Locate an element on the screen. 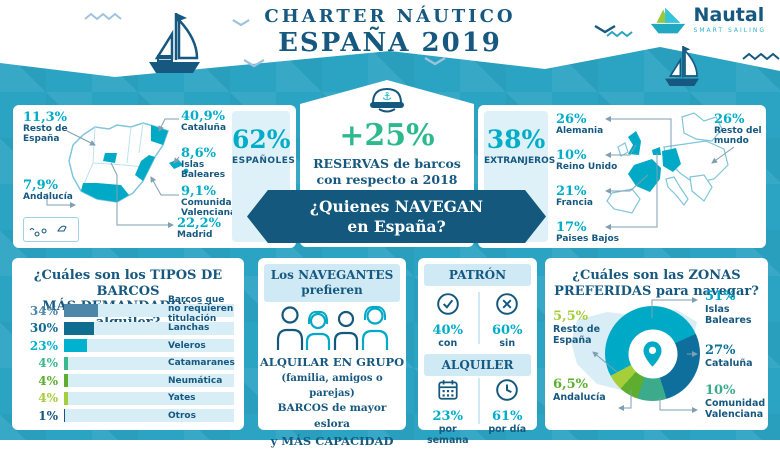 This screenshot has height=450, width=780. bar-value-label: 4% is located at coordinates (48, 380).